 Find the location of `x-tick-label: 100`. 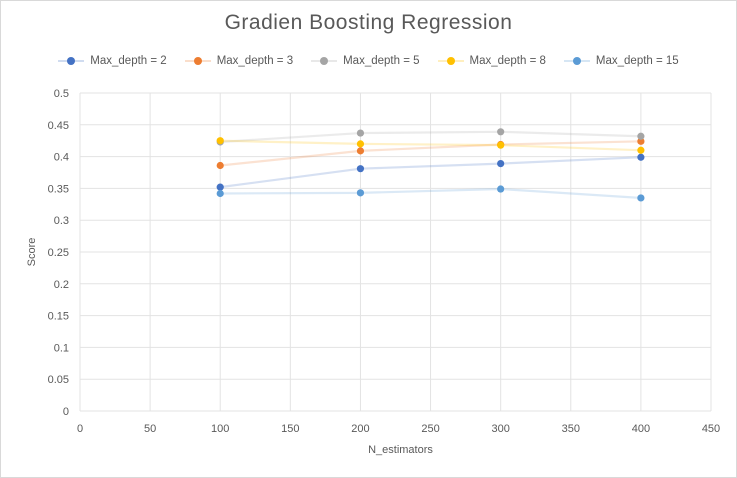

x-tick-label: 100 is located at coordinates (220, 429).